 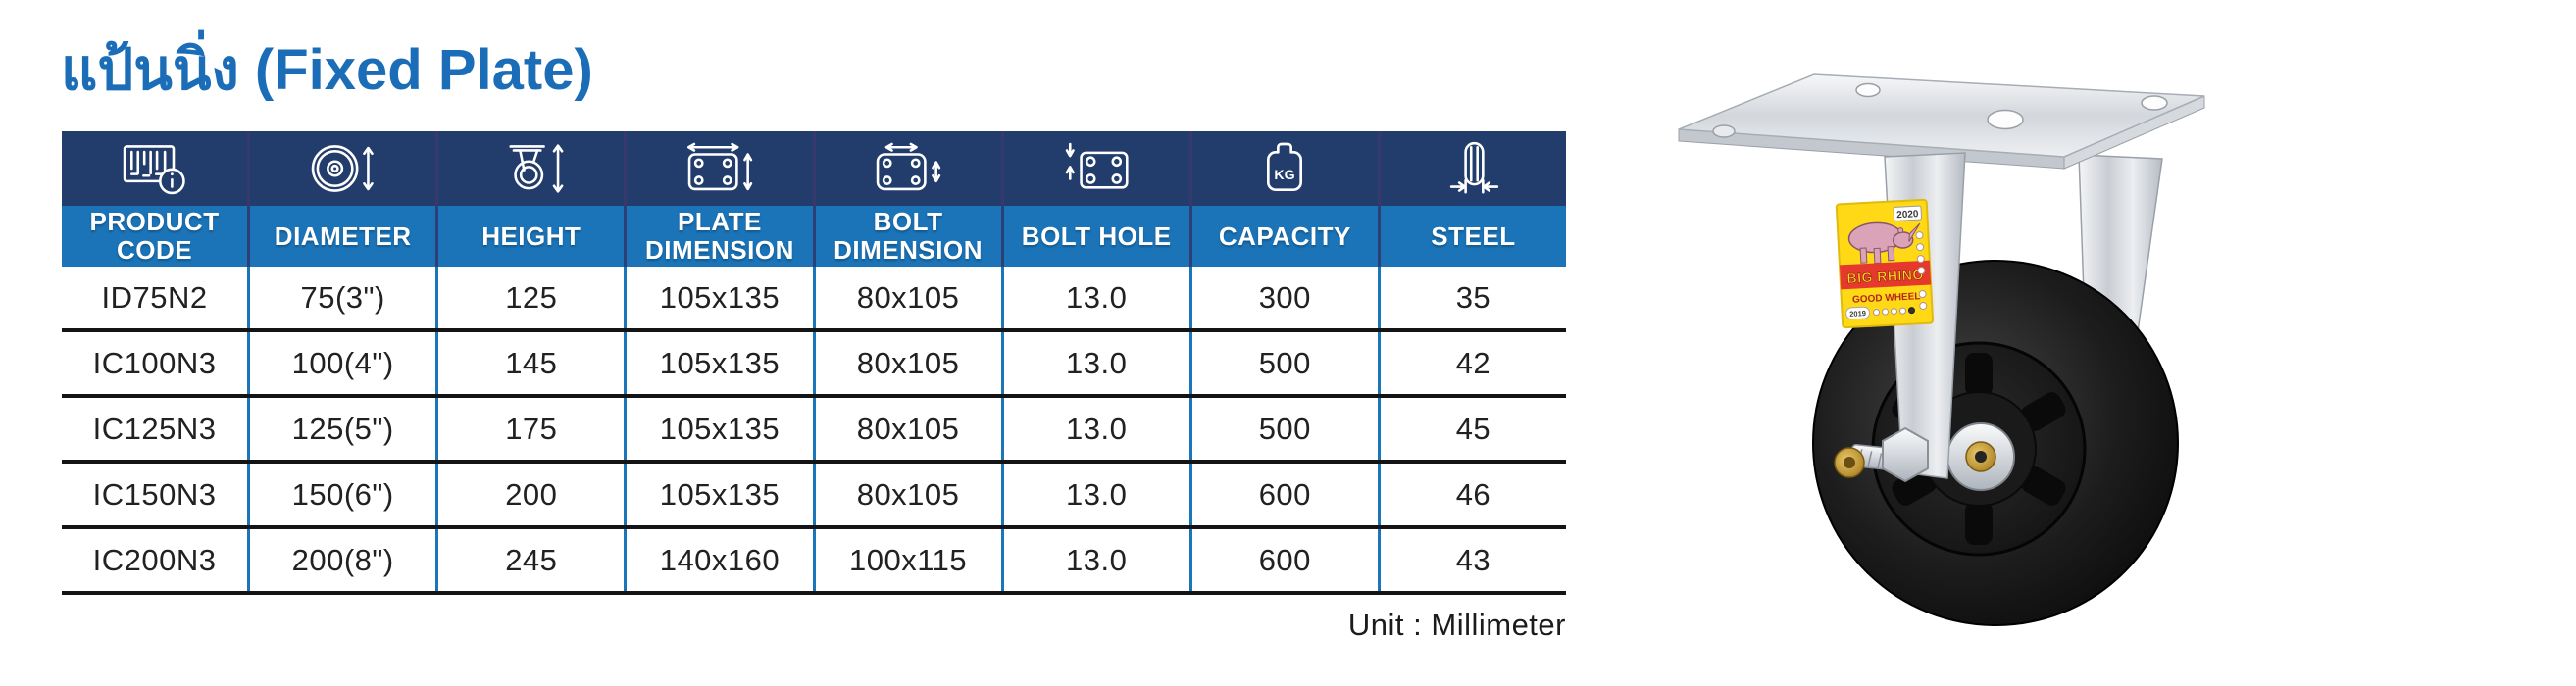 What do you see at coordinates (1473, 559) in the screenshot?
I see `table-cell: 43` at bounding box center [1473, 559].